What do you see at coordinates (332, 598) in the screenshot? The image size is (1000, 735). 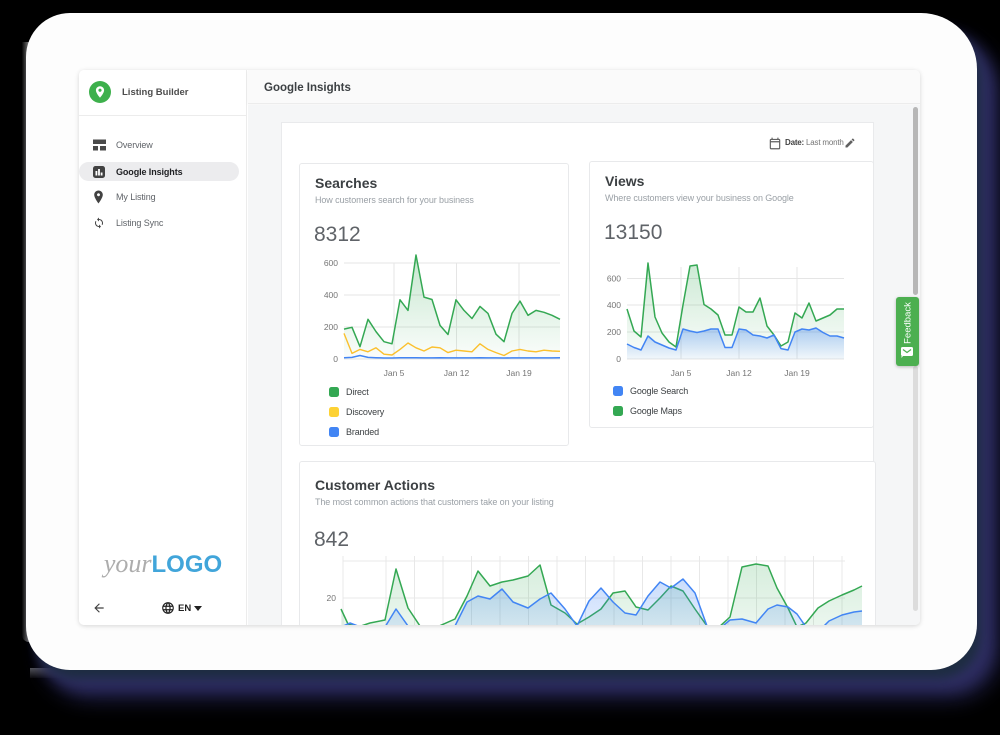 I see `svg-text: 20` at bounding box center [332, 598].